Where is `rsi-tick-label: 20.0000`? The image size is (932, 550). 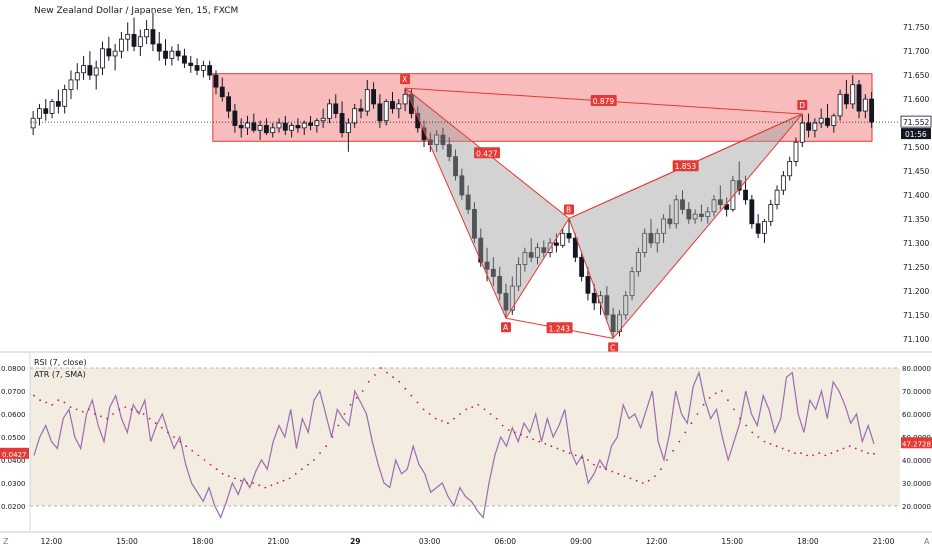 rsi-tick-label: 20.0000 is located at coordinates (916, 507).